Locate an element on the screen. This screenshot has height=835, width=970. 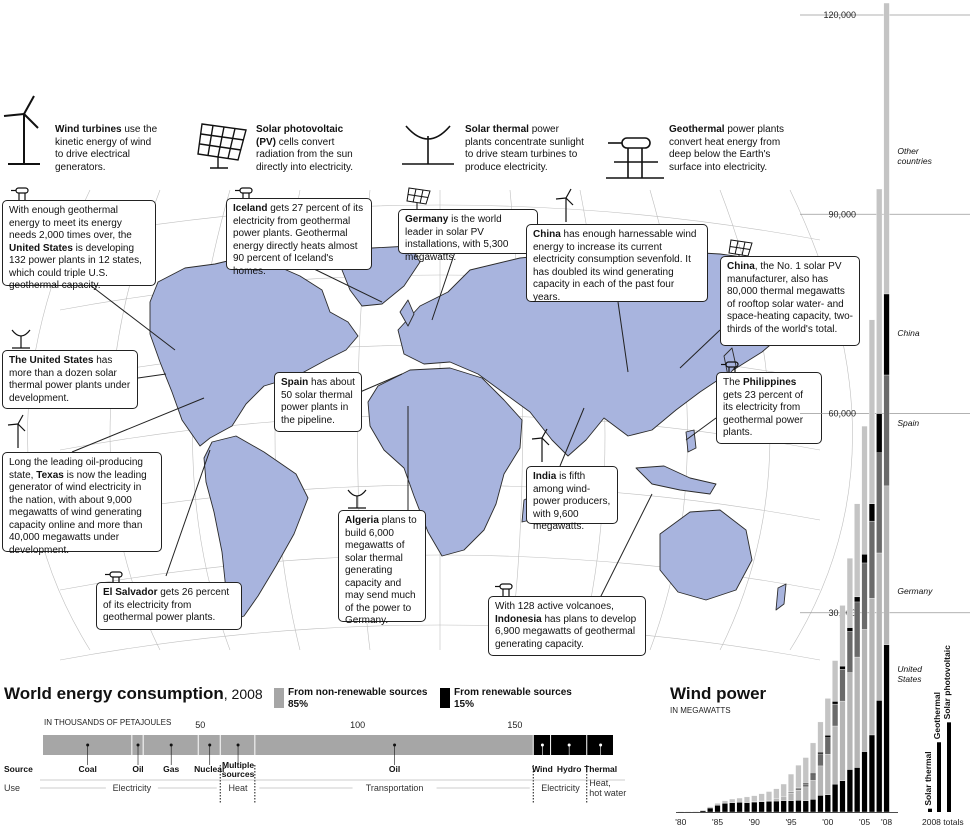
wind-xtick-label: '00 is located at coordinates (827, 822).